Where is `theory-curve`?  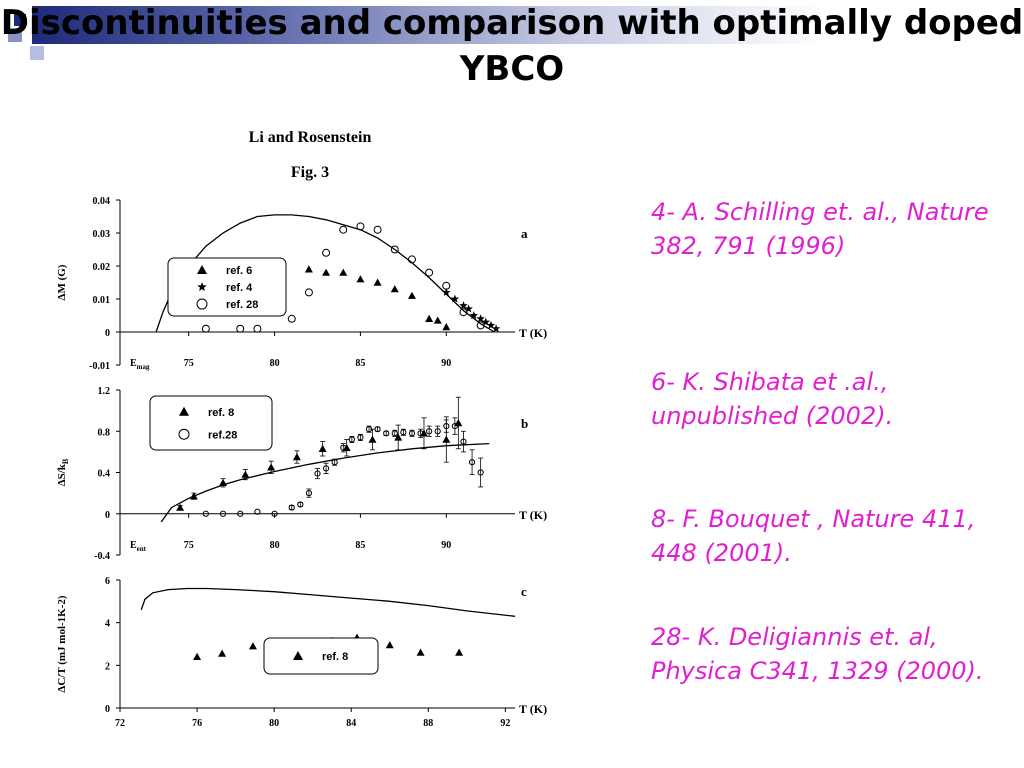 theory-curve is located at coordinates (325, 482).